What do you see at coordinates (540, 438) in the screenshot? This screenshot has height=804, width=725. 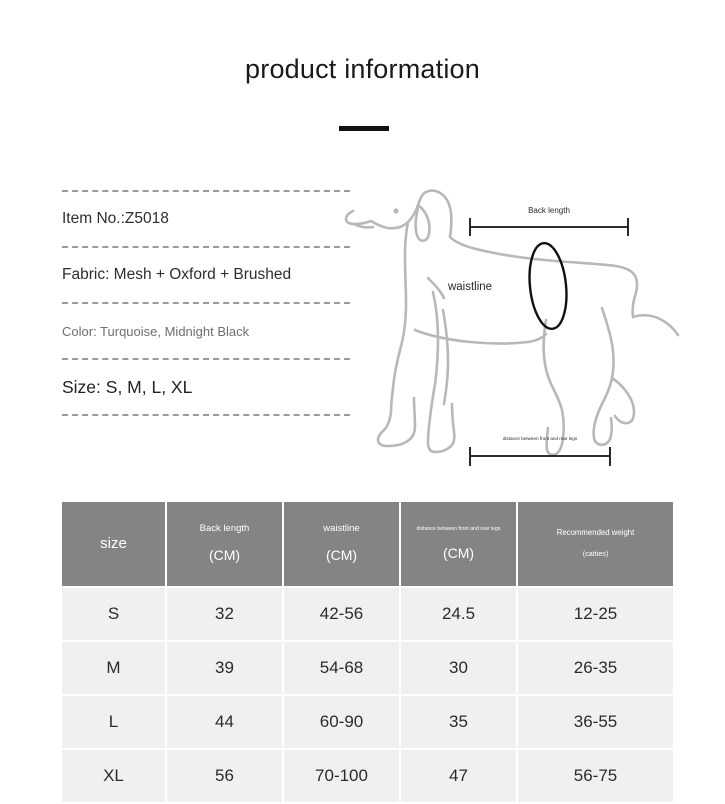 I see `leg-distance-label: distance between front and rear legs` at bounding box center [540, 438].